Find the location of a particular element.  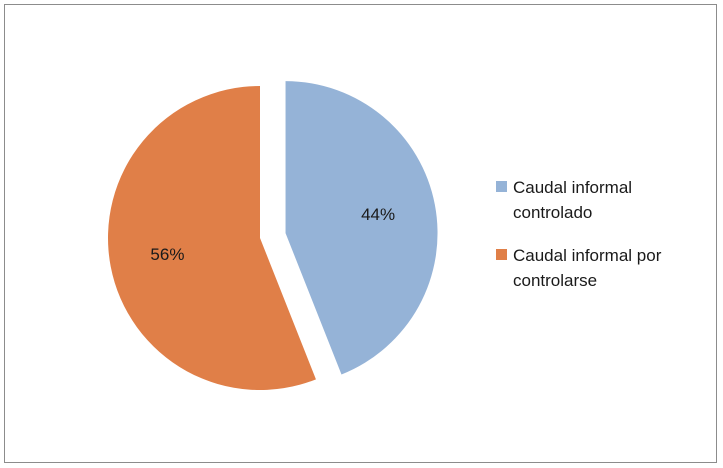

legend-label-controlled: Caudal informal controlado is located at coordinates (573, 200).